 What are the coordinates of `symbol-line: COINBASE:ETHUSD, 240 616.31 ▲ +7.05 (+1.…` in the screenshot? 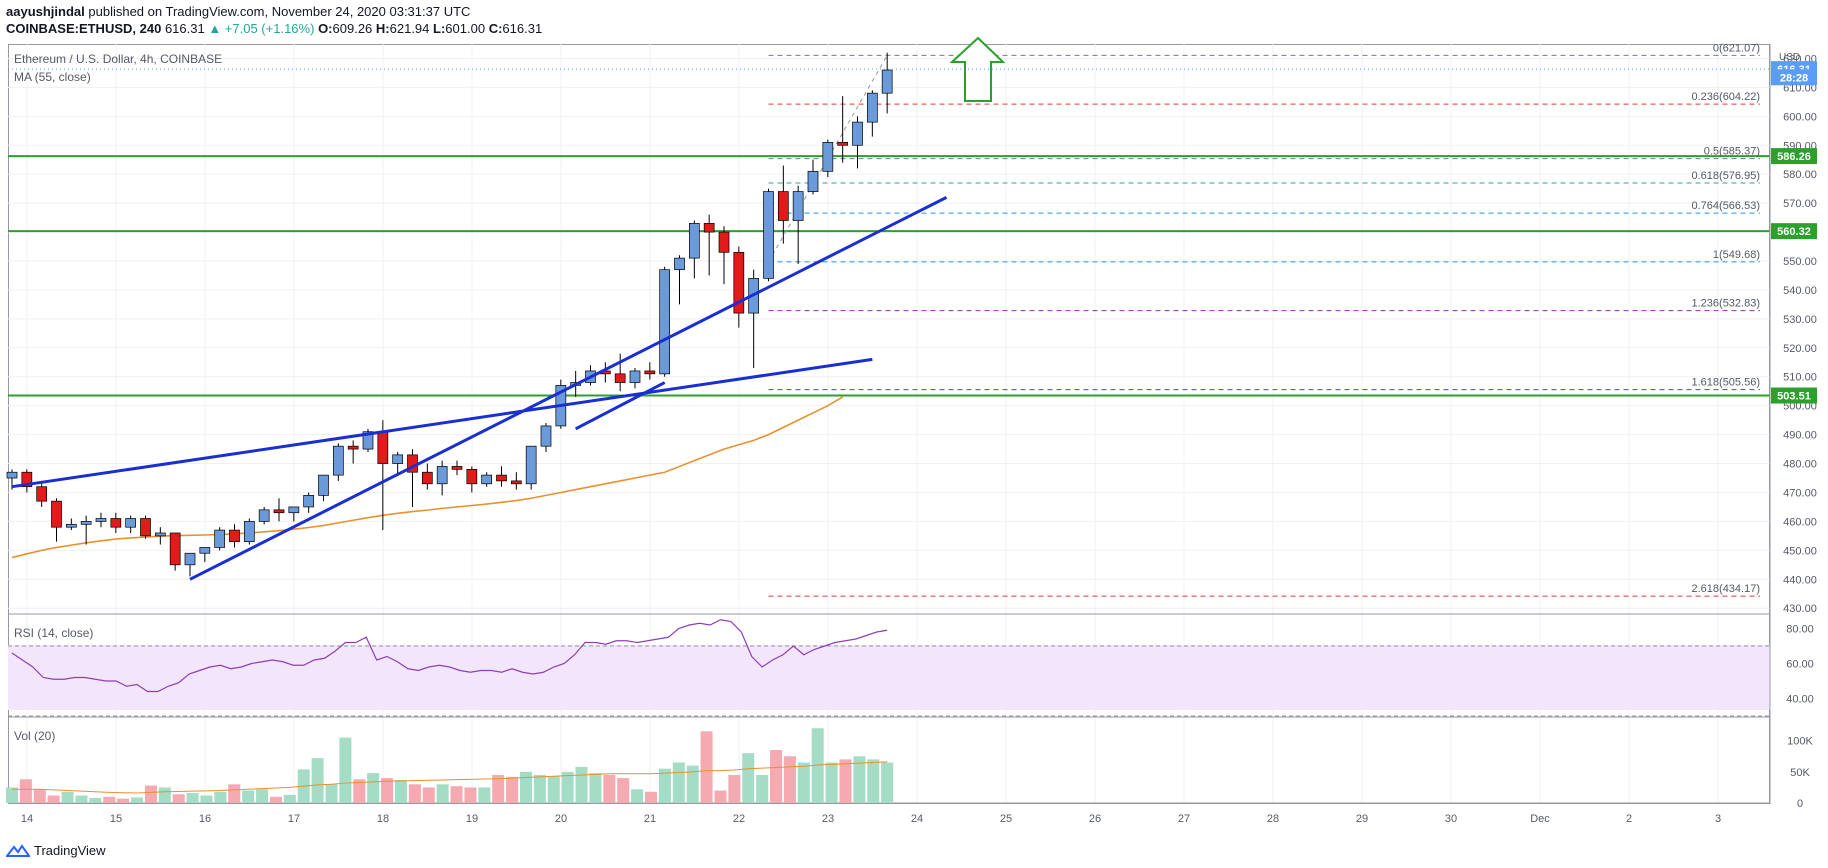 It's located at (274, 28).